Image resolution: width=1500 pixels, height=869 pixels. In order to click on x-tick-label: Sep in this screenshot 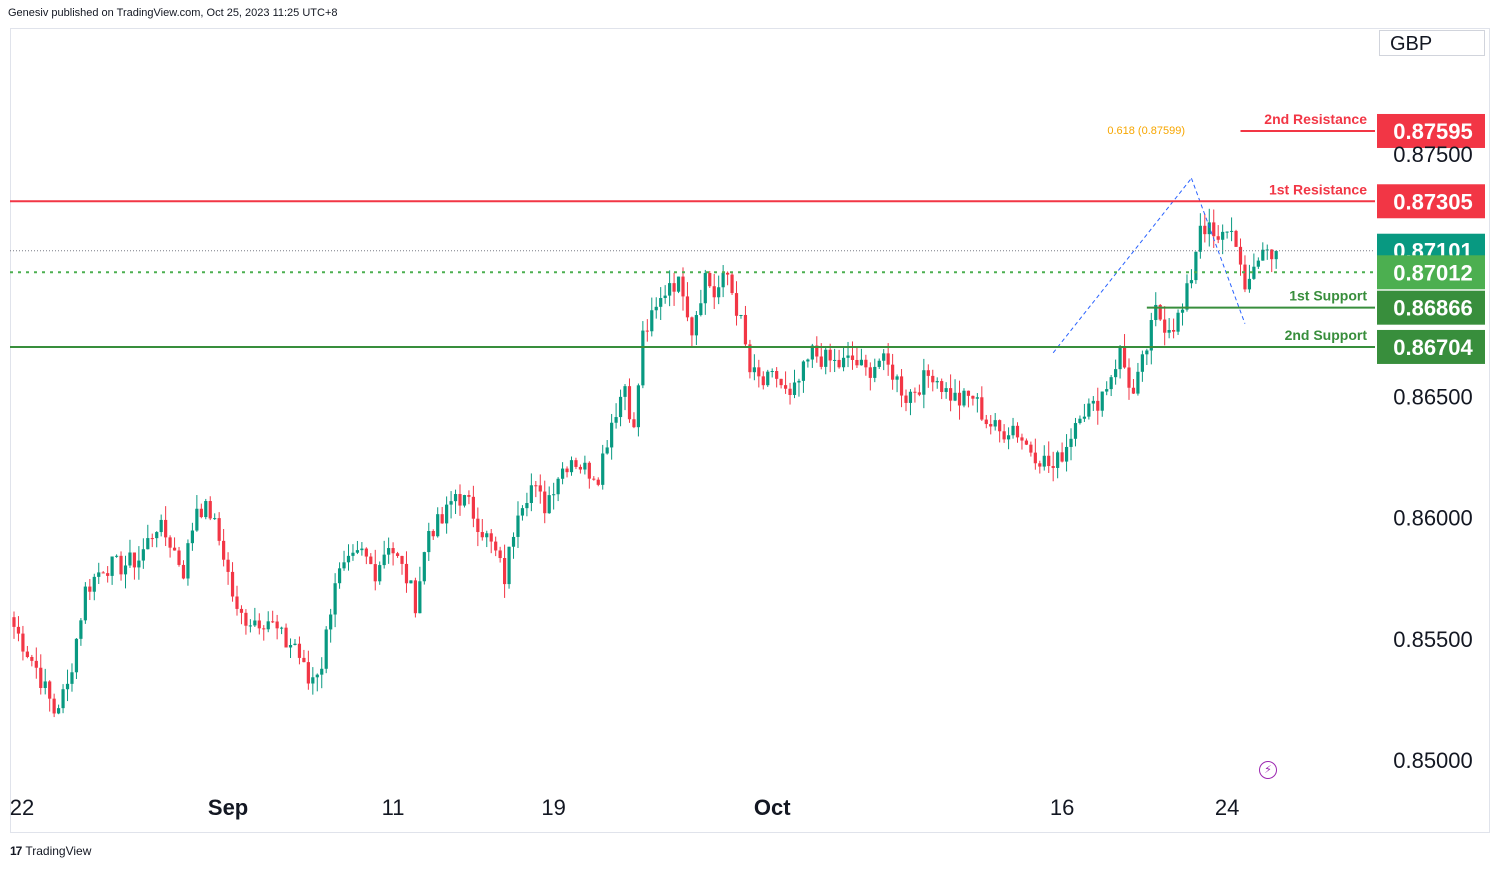, I will do `click(228, 807)`.